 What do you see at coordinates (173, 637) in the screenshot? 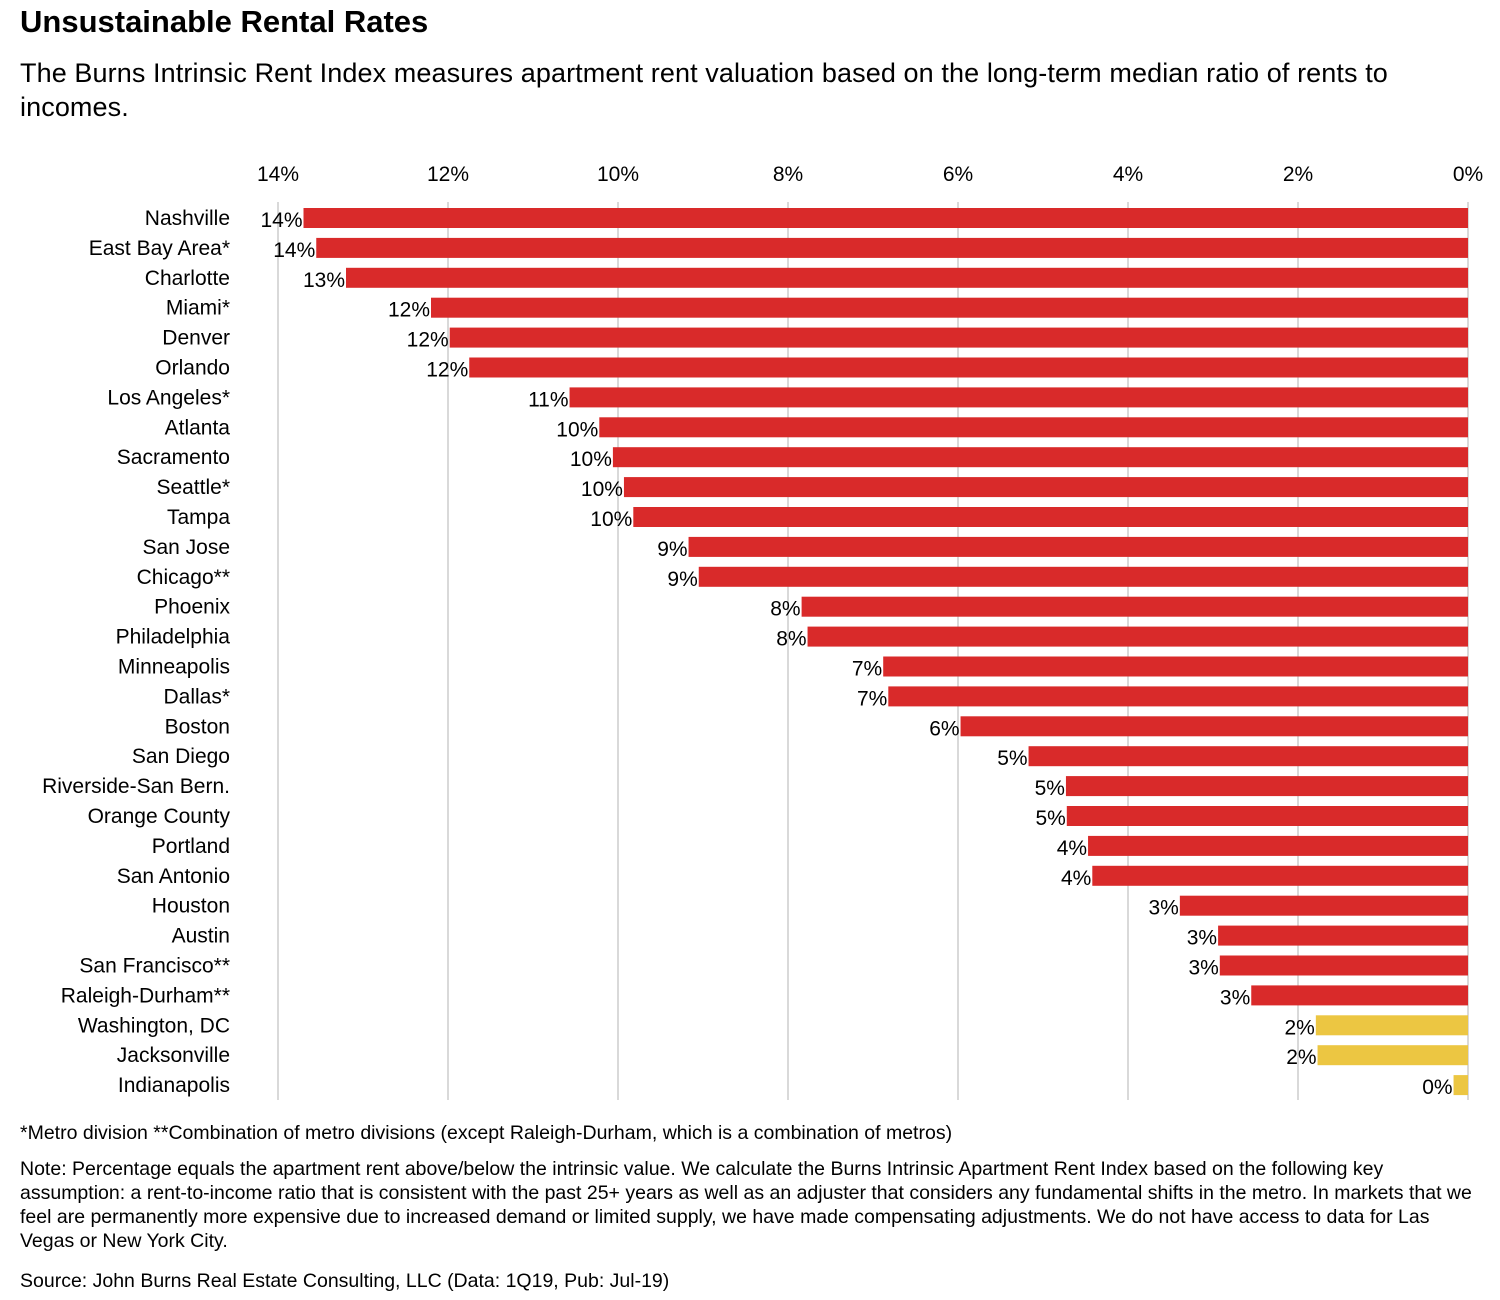
I see `category-label: Philadelphia` at bounding box center [173, 637].